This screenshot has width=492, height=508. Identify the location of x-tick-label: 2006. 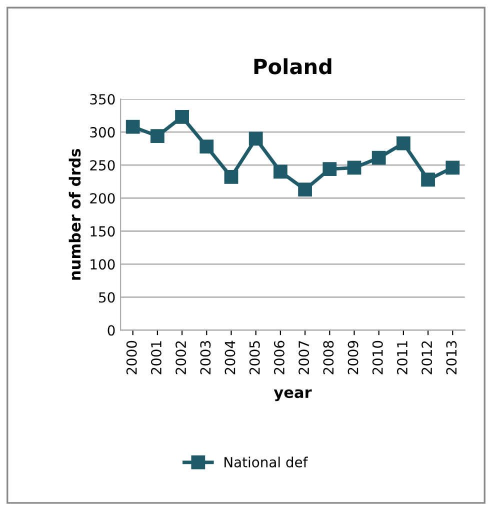
(279, 357).